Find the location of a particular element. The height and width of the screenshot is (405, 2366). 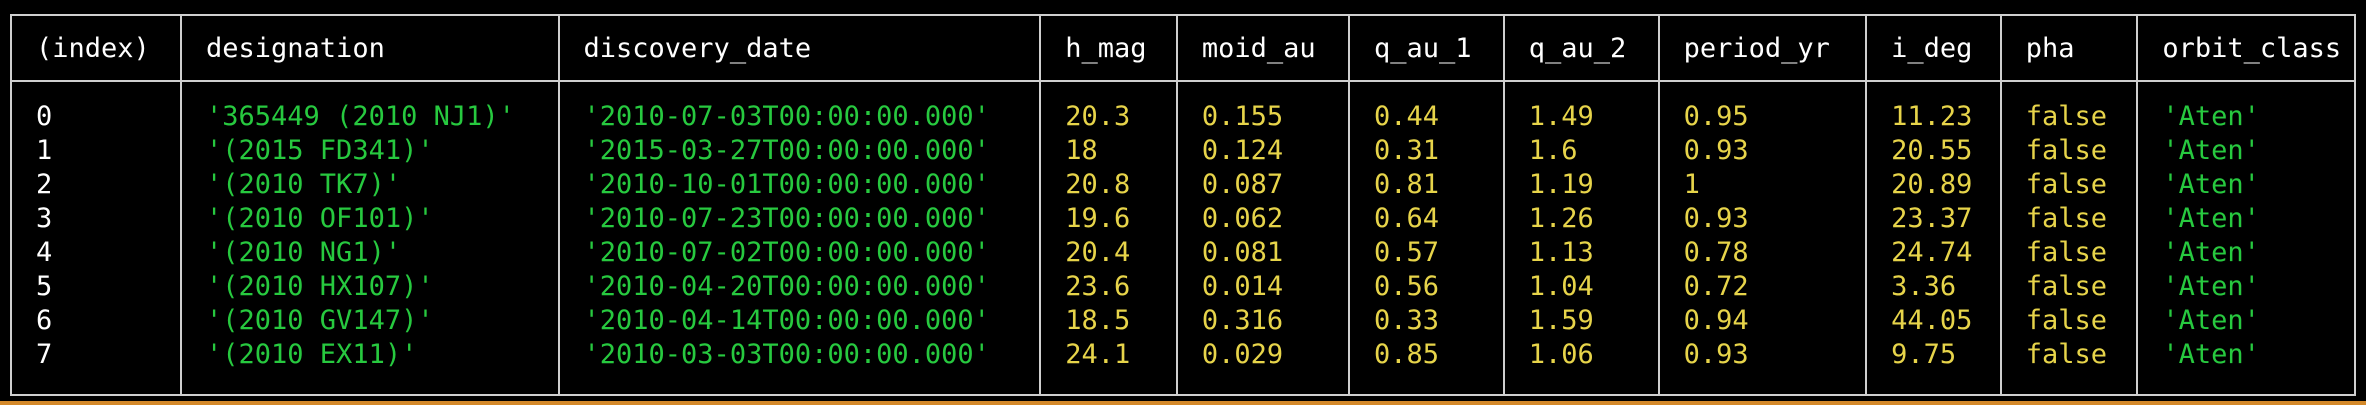

cell-q-au-2: 1.04 is located at coordinates (1581, 287).